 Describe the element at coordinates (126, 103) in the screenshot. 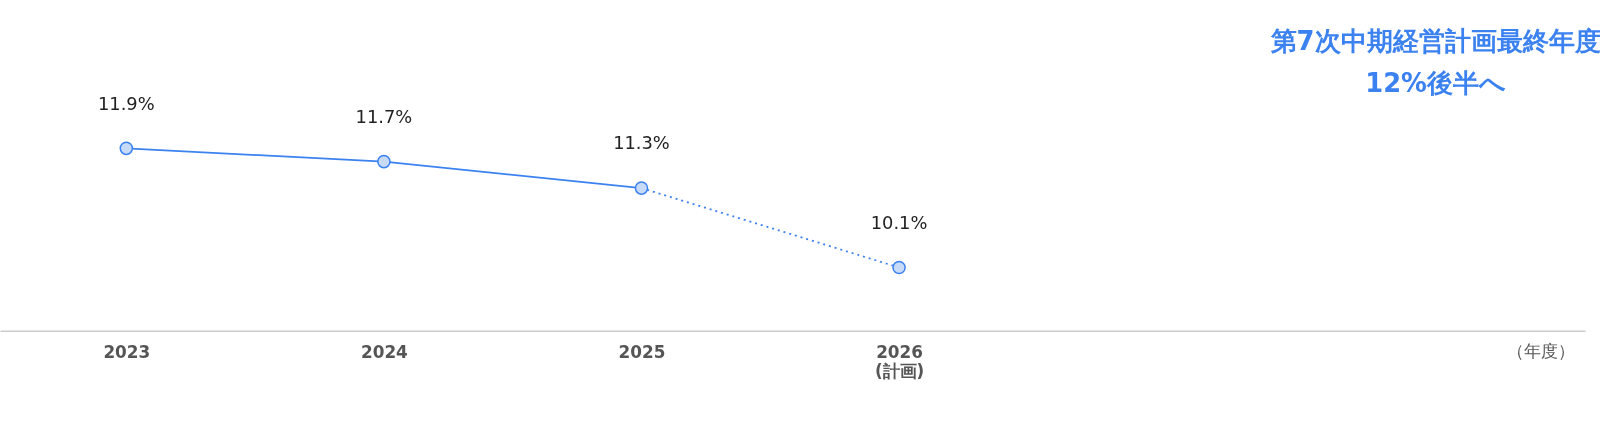

I see `data-label: 11.9%` at that location.